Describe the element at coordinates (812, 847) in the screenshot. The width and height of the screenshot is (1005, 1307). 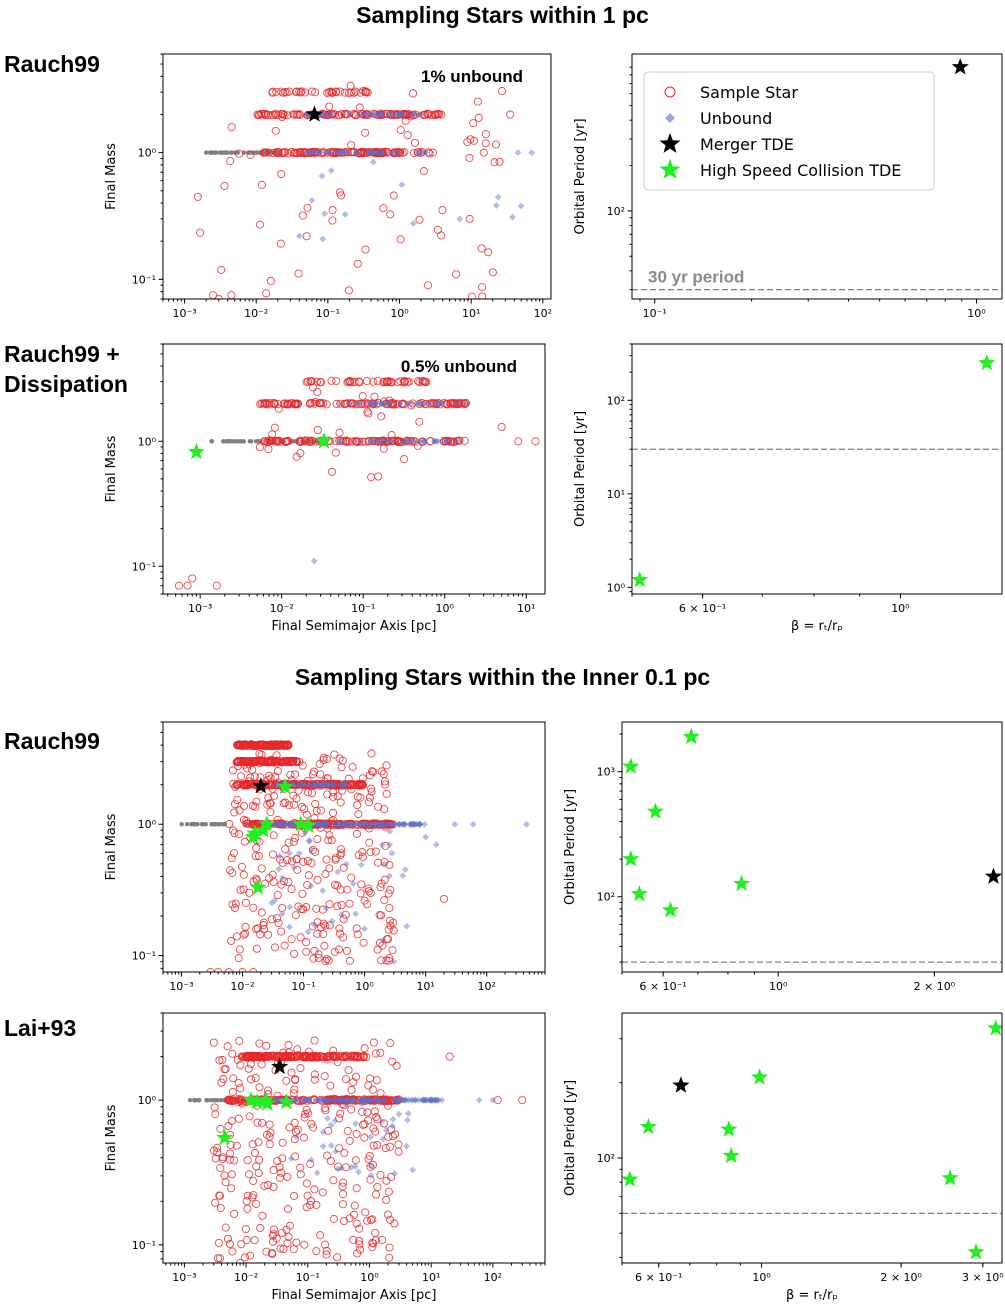
I see `plot-frame` at that location.